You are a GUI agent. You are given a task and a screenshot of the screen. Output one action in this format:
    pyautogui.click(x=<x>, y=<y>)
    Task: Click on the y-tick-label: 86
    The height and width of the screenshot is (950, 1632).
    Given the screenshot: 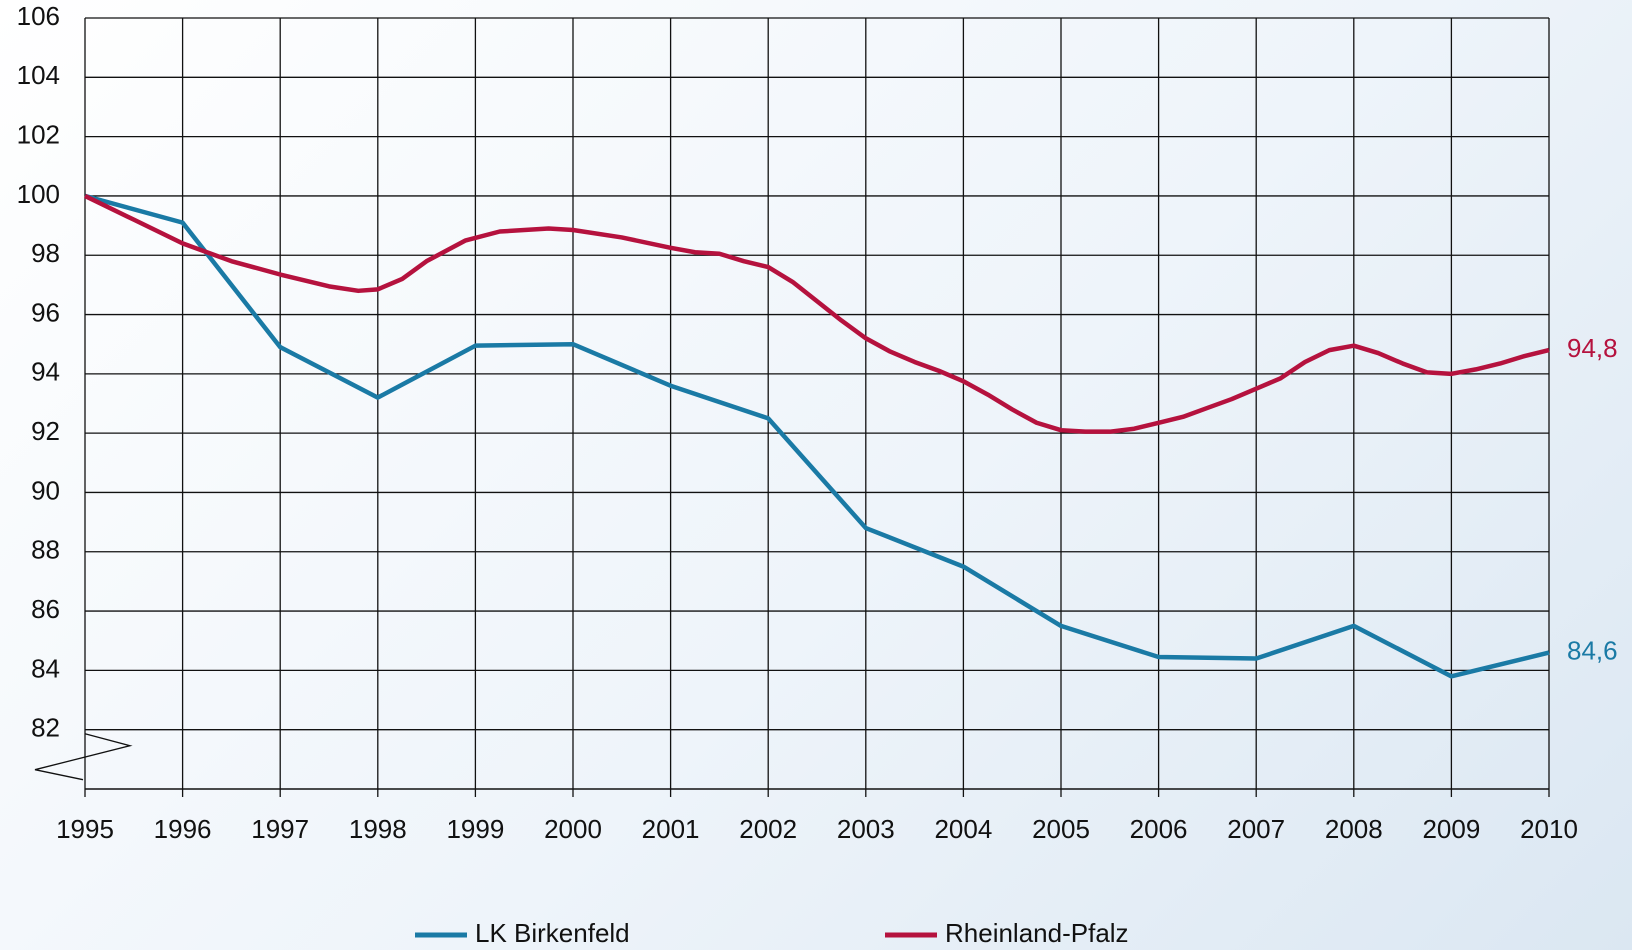 What is the action you would take?
    pyautogui.click(x=45, y=609)
    